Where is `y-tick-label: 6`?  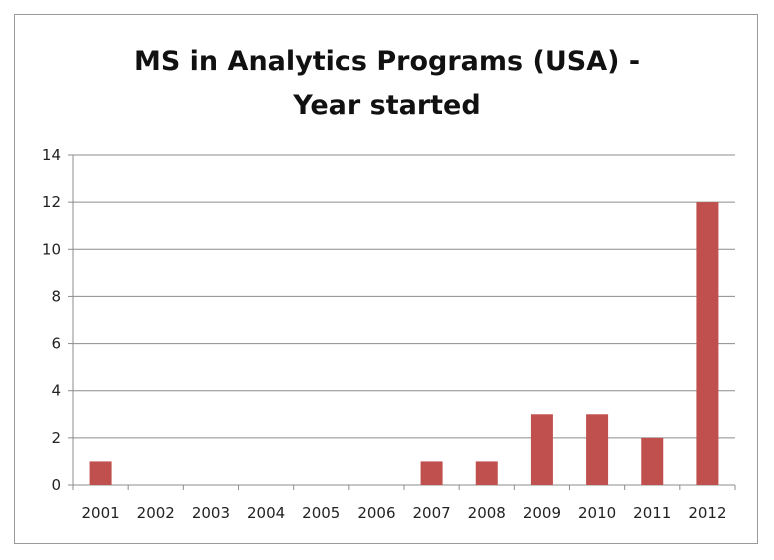 y-tick-label: 6 is located at coordinates (56, 344).